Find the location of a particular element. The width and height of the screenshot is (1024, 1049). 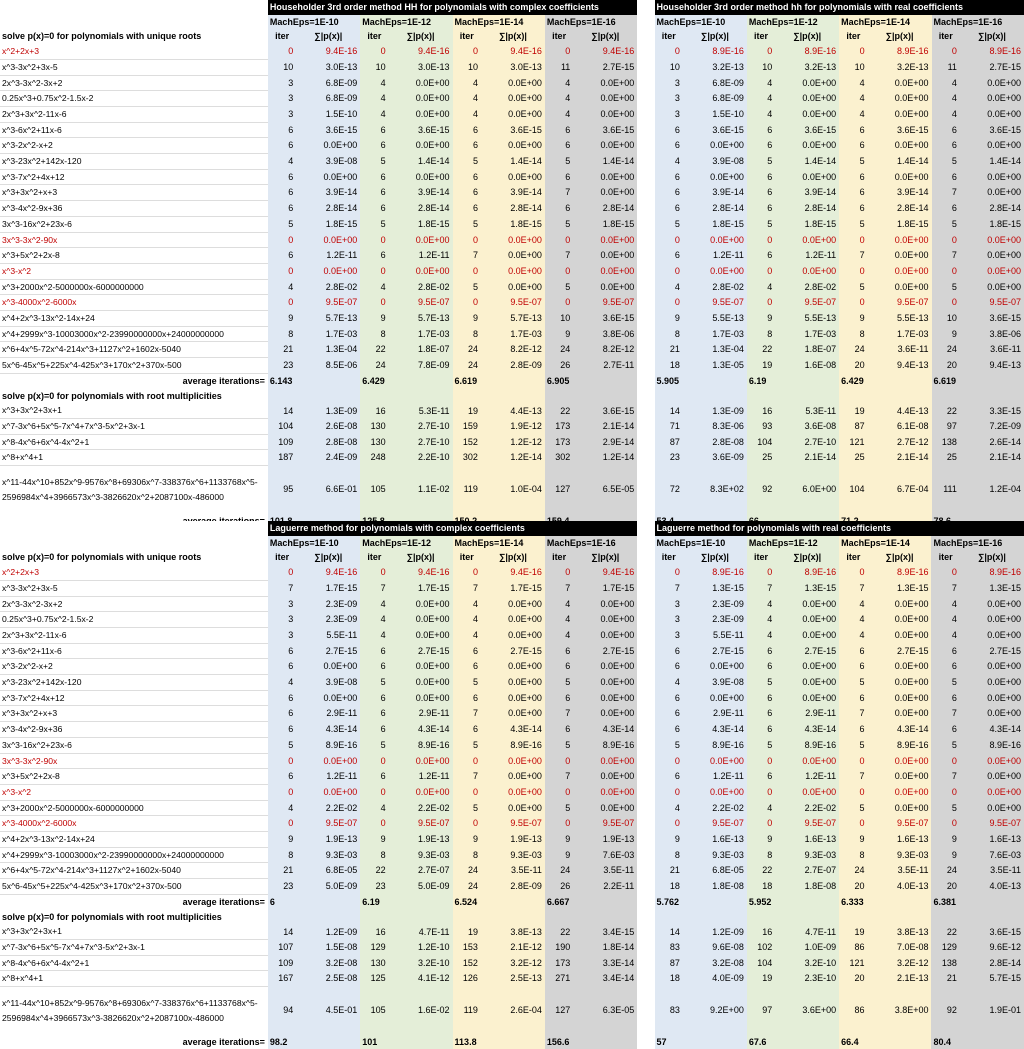

residual-value: 3.5E-11 is located at coordinates (513, 871).